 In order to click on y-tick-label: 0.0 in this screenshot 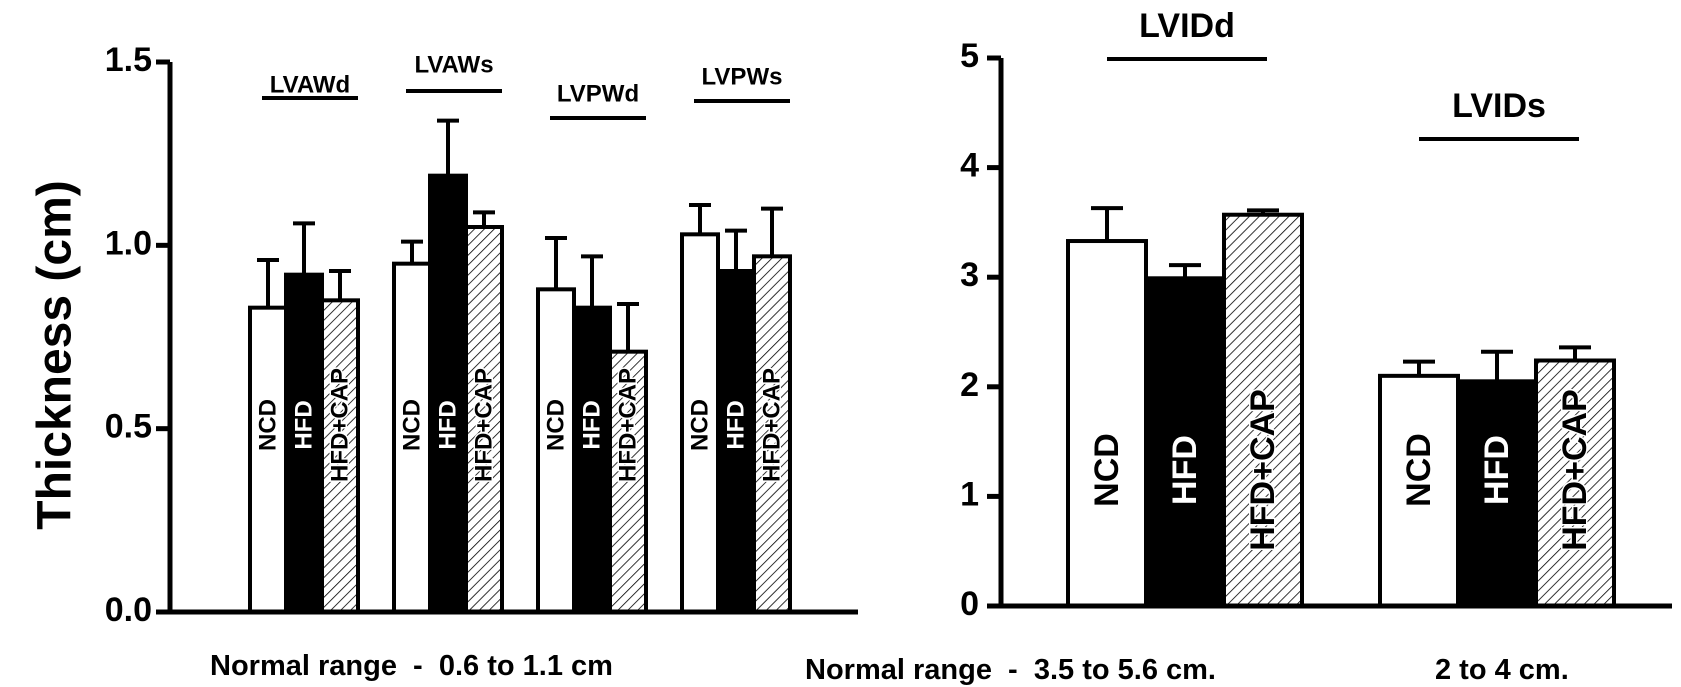, I will do `click(128, 610)`.